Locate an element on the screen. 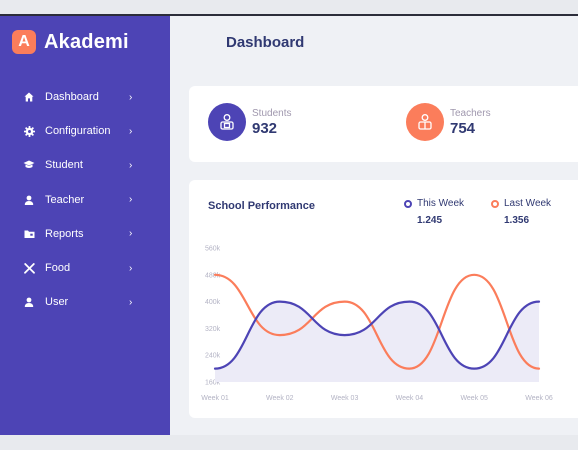  stat-label: Students is located at coordinates (272, 113).